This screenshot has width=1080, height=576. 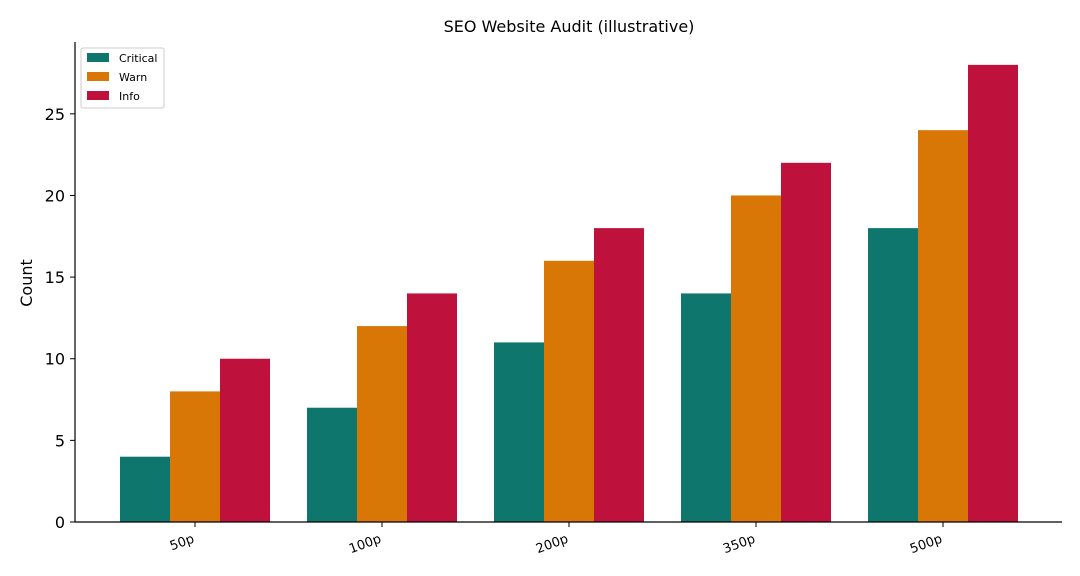 What do you see at coordinates (552, 544) in the screenshot?
I see `x-tick-label: 200p` at bounding box center [552, 544].